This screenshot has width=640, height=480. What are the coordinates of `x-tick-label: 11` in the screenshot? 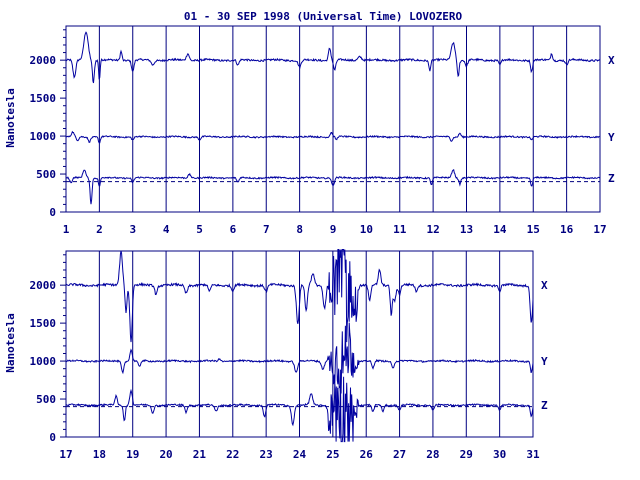 It's located at (400, 229).